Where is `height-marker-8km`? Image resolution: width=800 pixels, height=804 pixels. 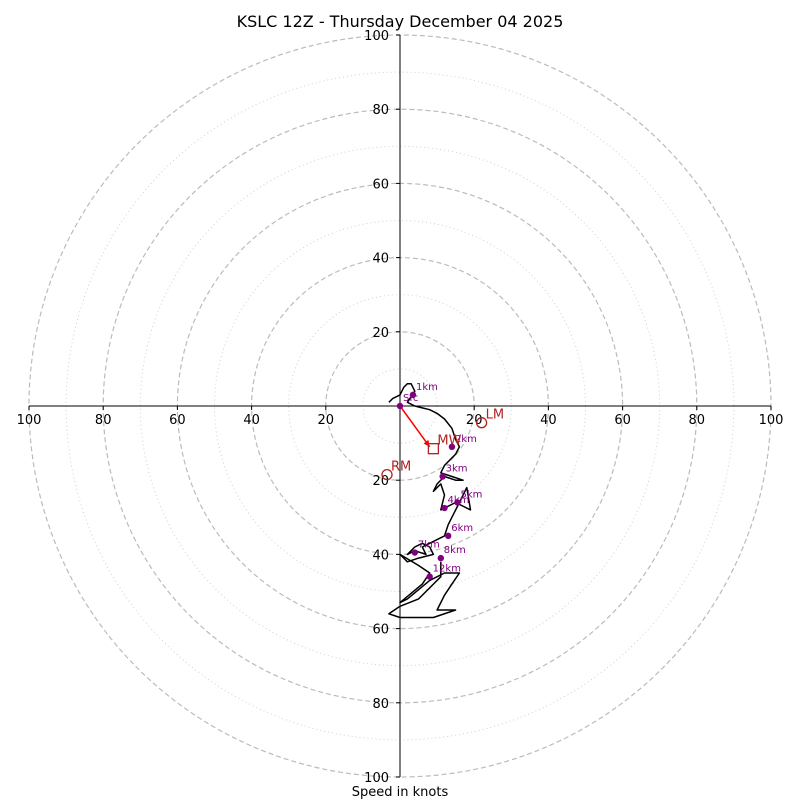 height-marker-8km is located at coordinates (441, 558).